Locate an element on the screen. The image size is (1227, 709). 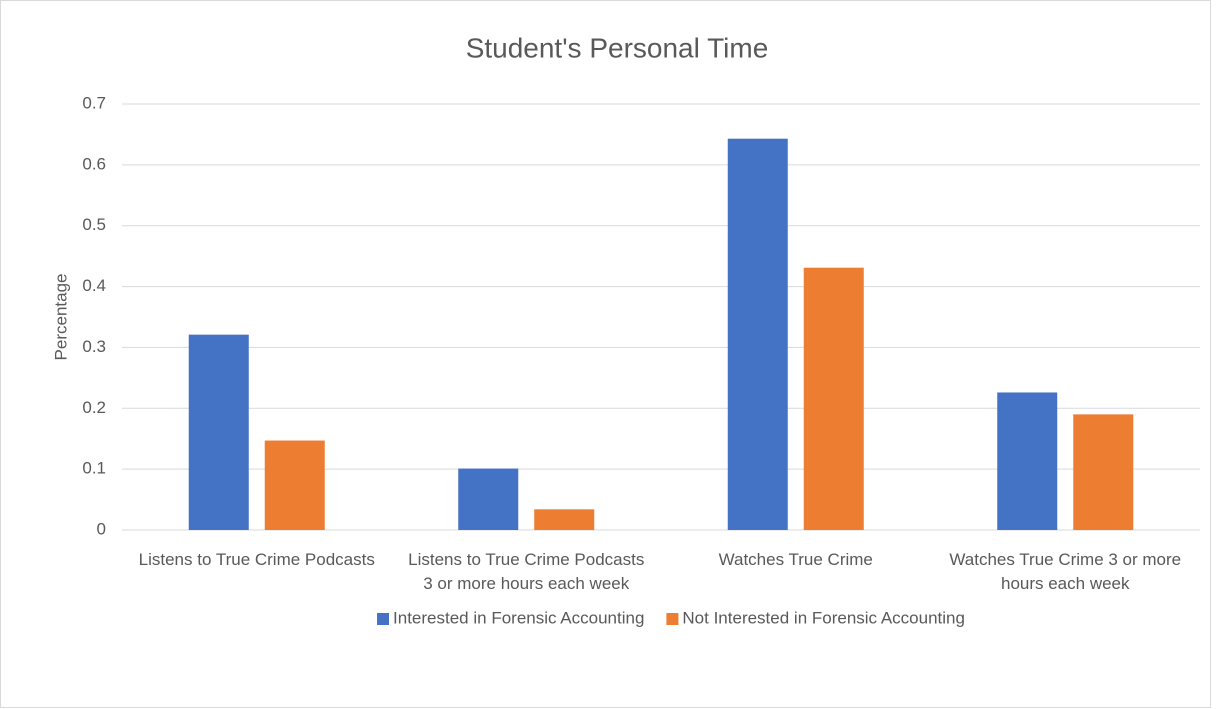
y-axis-label: Percentage is located at coordinates (60, 317).